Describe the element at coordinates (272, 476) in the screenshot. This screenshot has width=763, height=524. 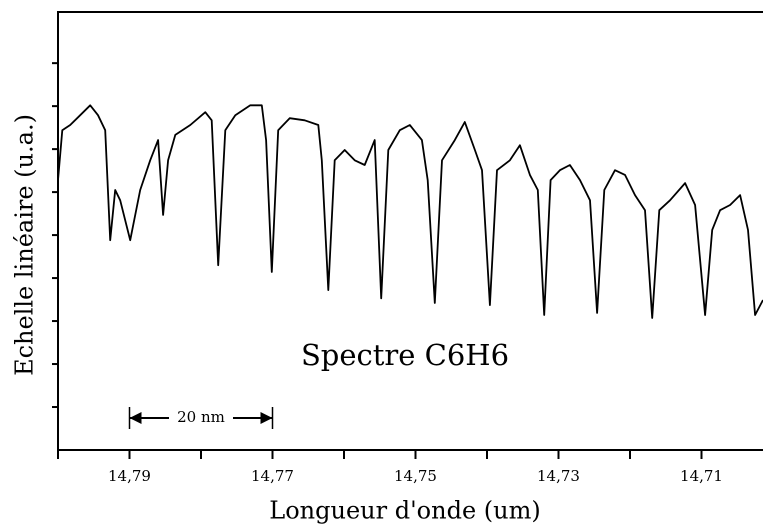
I see `x-tick-label: 14,77` at that location.